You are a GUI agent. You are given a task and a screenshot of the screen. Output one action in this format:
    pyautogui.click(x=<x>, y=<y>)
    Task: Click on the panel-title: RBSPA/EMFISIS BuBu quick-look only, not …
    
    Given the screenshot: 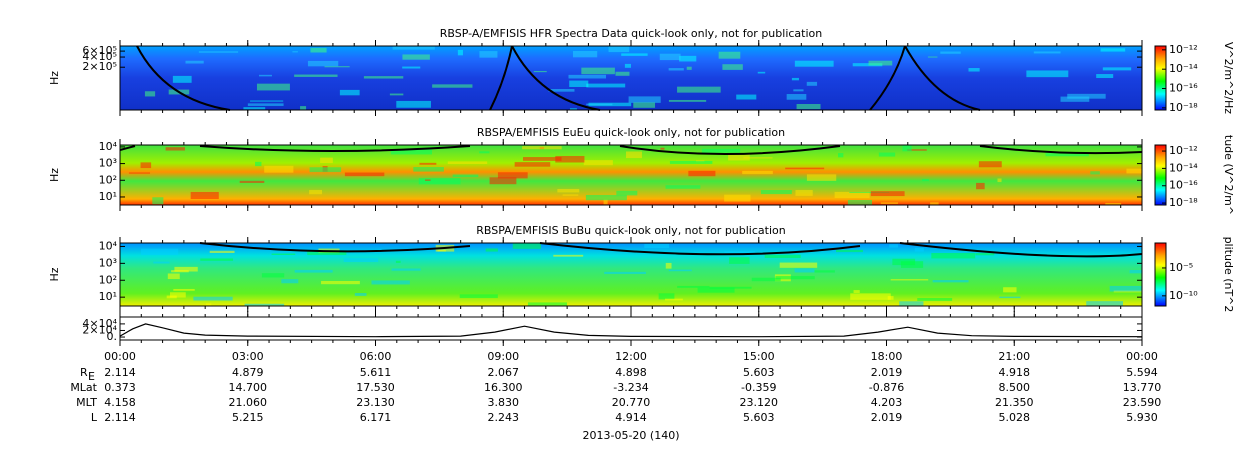 What is the action you would take?
    pyautogui.click(x=631, y=230)
    